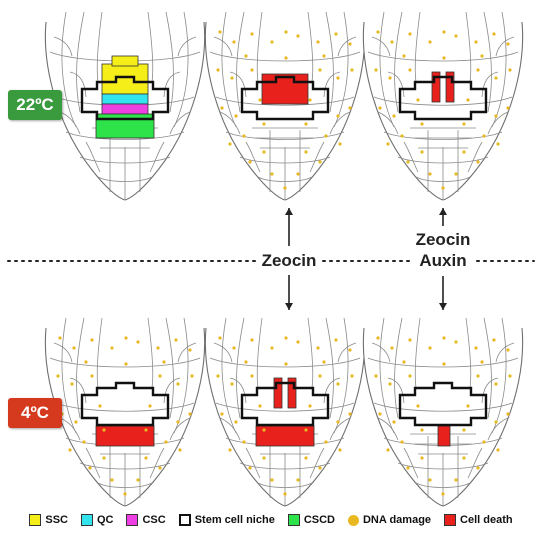  What do you see at coordinates (289, 211) in the screenshot?
I see `arrow-head` at bounding box center [289, 211].